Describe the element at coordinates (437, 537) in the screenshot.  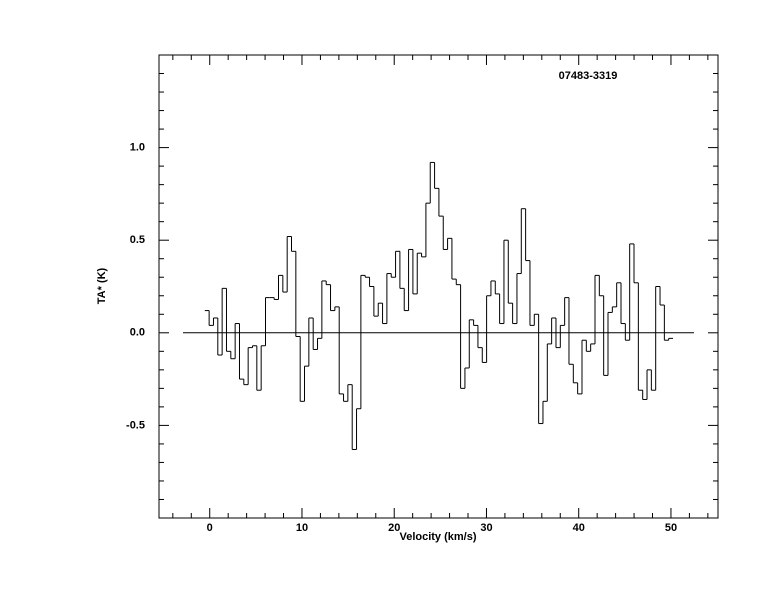
I see `x-axis-label: Velocity (km/s)` at that location.